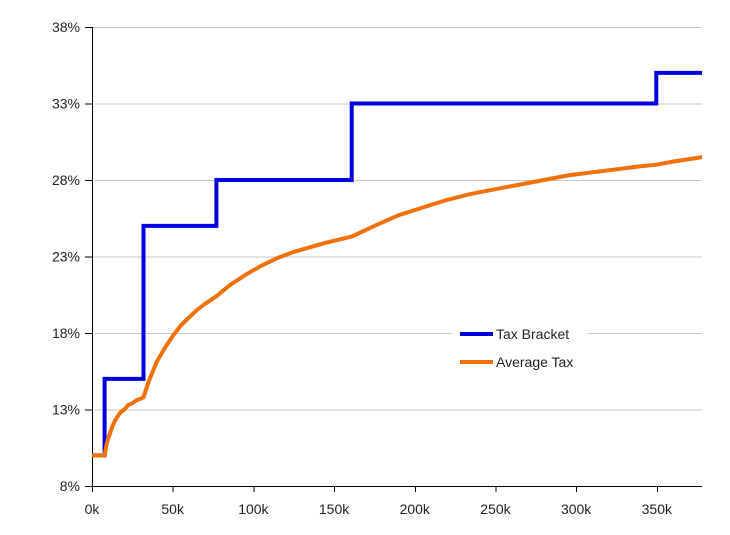 The width and height of the screenshot is (730, 535). Describe the element at coordinates (535, 362) in the screenshot. I see `average-tax-legend-label: Average Tax` at that location.